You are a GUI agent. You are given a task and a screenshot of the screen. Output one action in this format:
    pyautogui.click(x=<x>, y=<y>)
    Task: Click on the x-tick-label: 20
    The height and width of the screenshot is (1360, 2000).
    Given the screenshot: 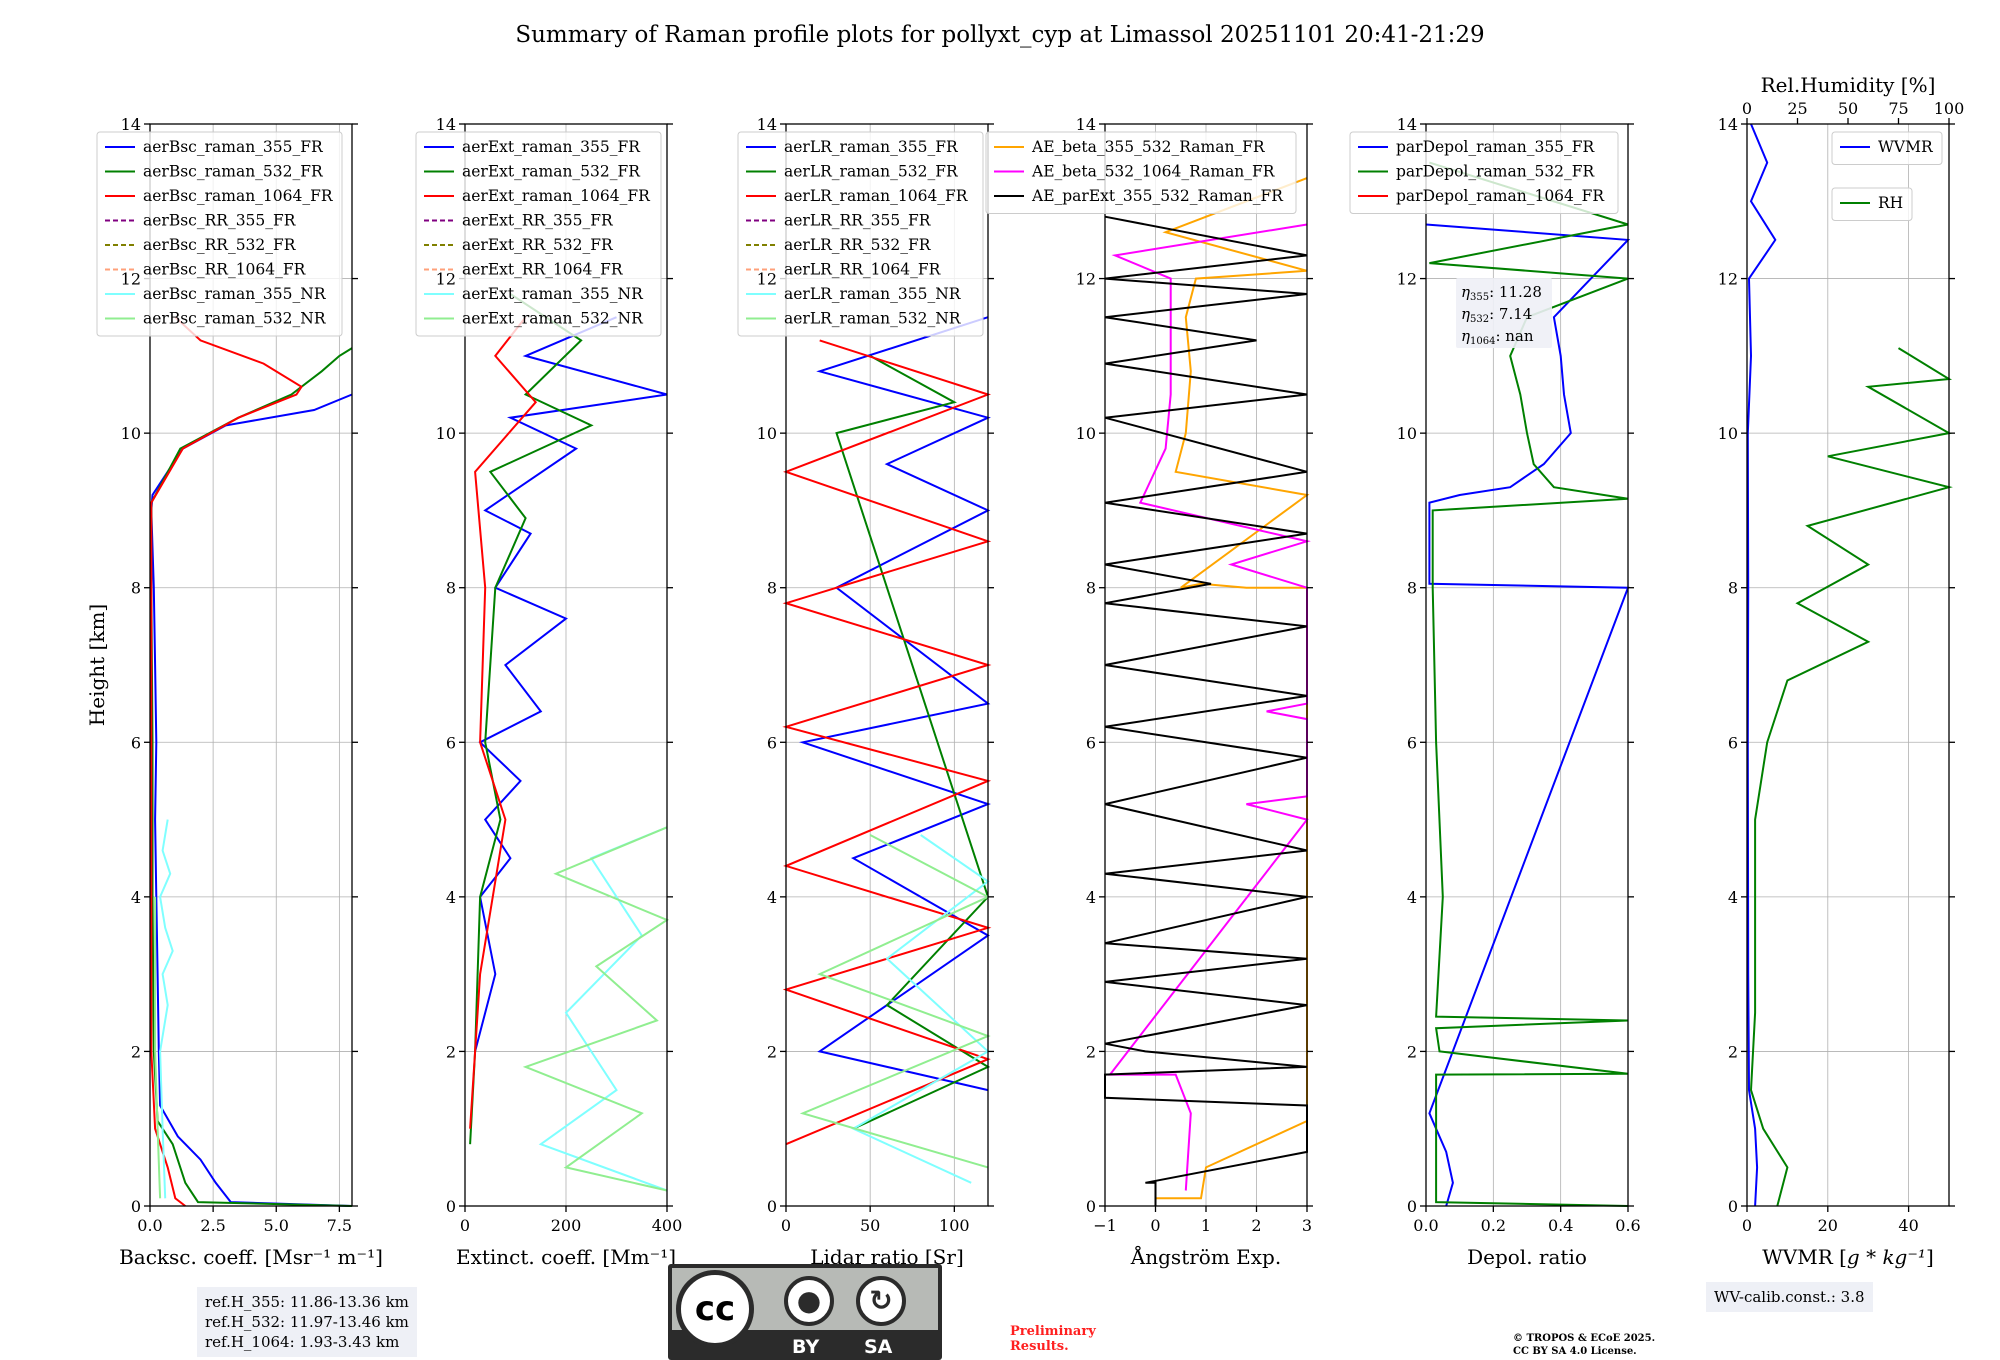 What is the action you would take?
    pyautogui.click(x=1828, y=1225)
    